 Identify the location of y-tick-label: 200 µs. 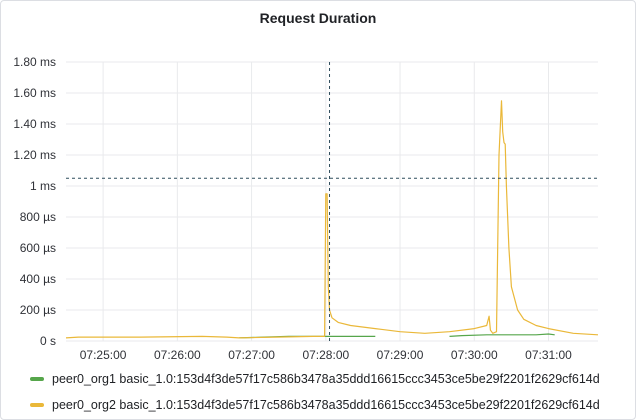
(38, 310).